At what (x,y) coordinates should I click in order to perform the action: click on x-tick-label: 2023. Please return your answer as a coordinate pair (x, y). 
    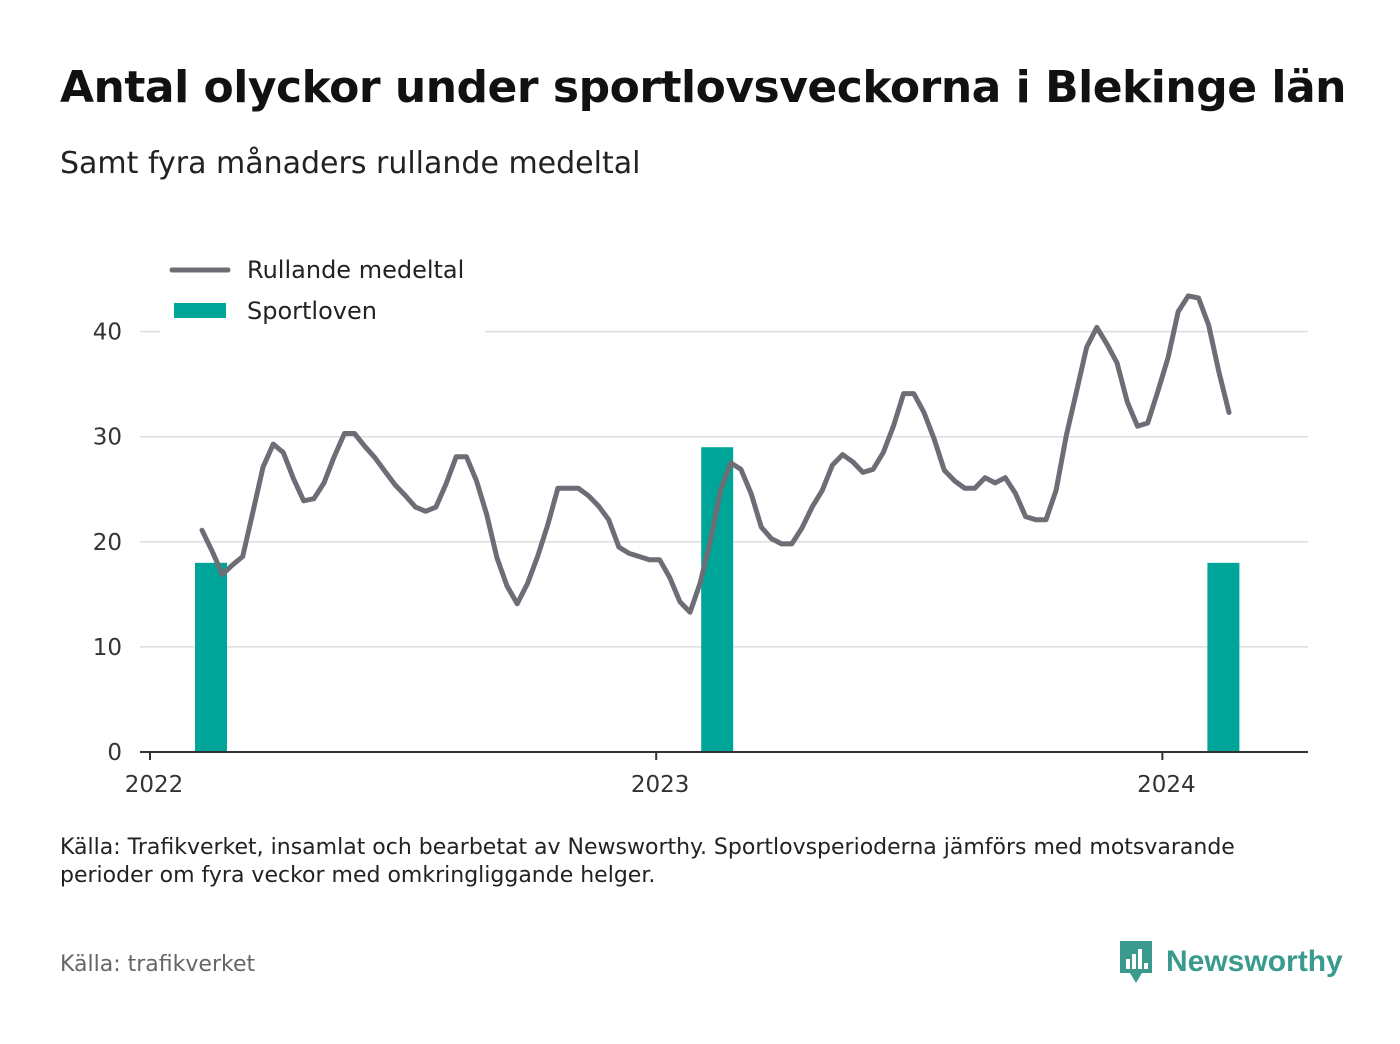
    Looking at the image, I should click on (660, 785).